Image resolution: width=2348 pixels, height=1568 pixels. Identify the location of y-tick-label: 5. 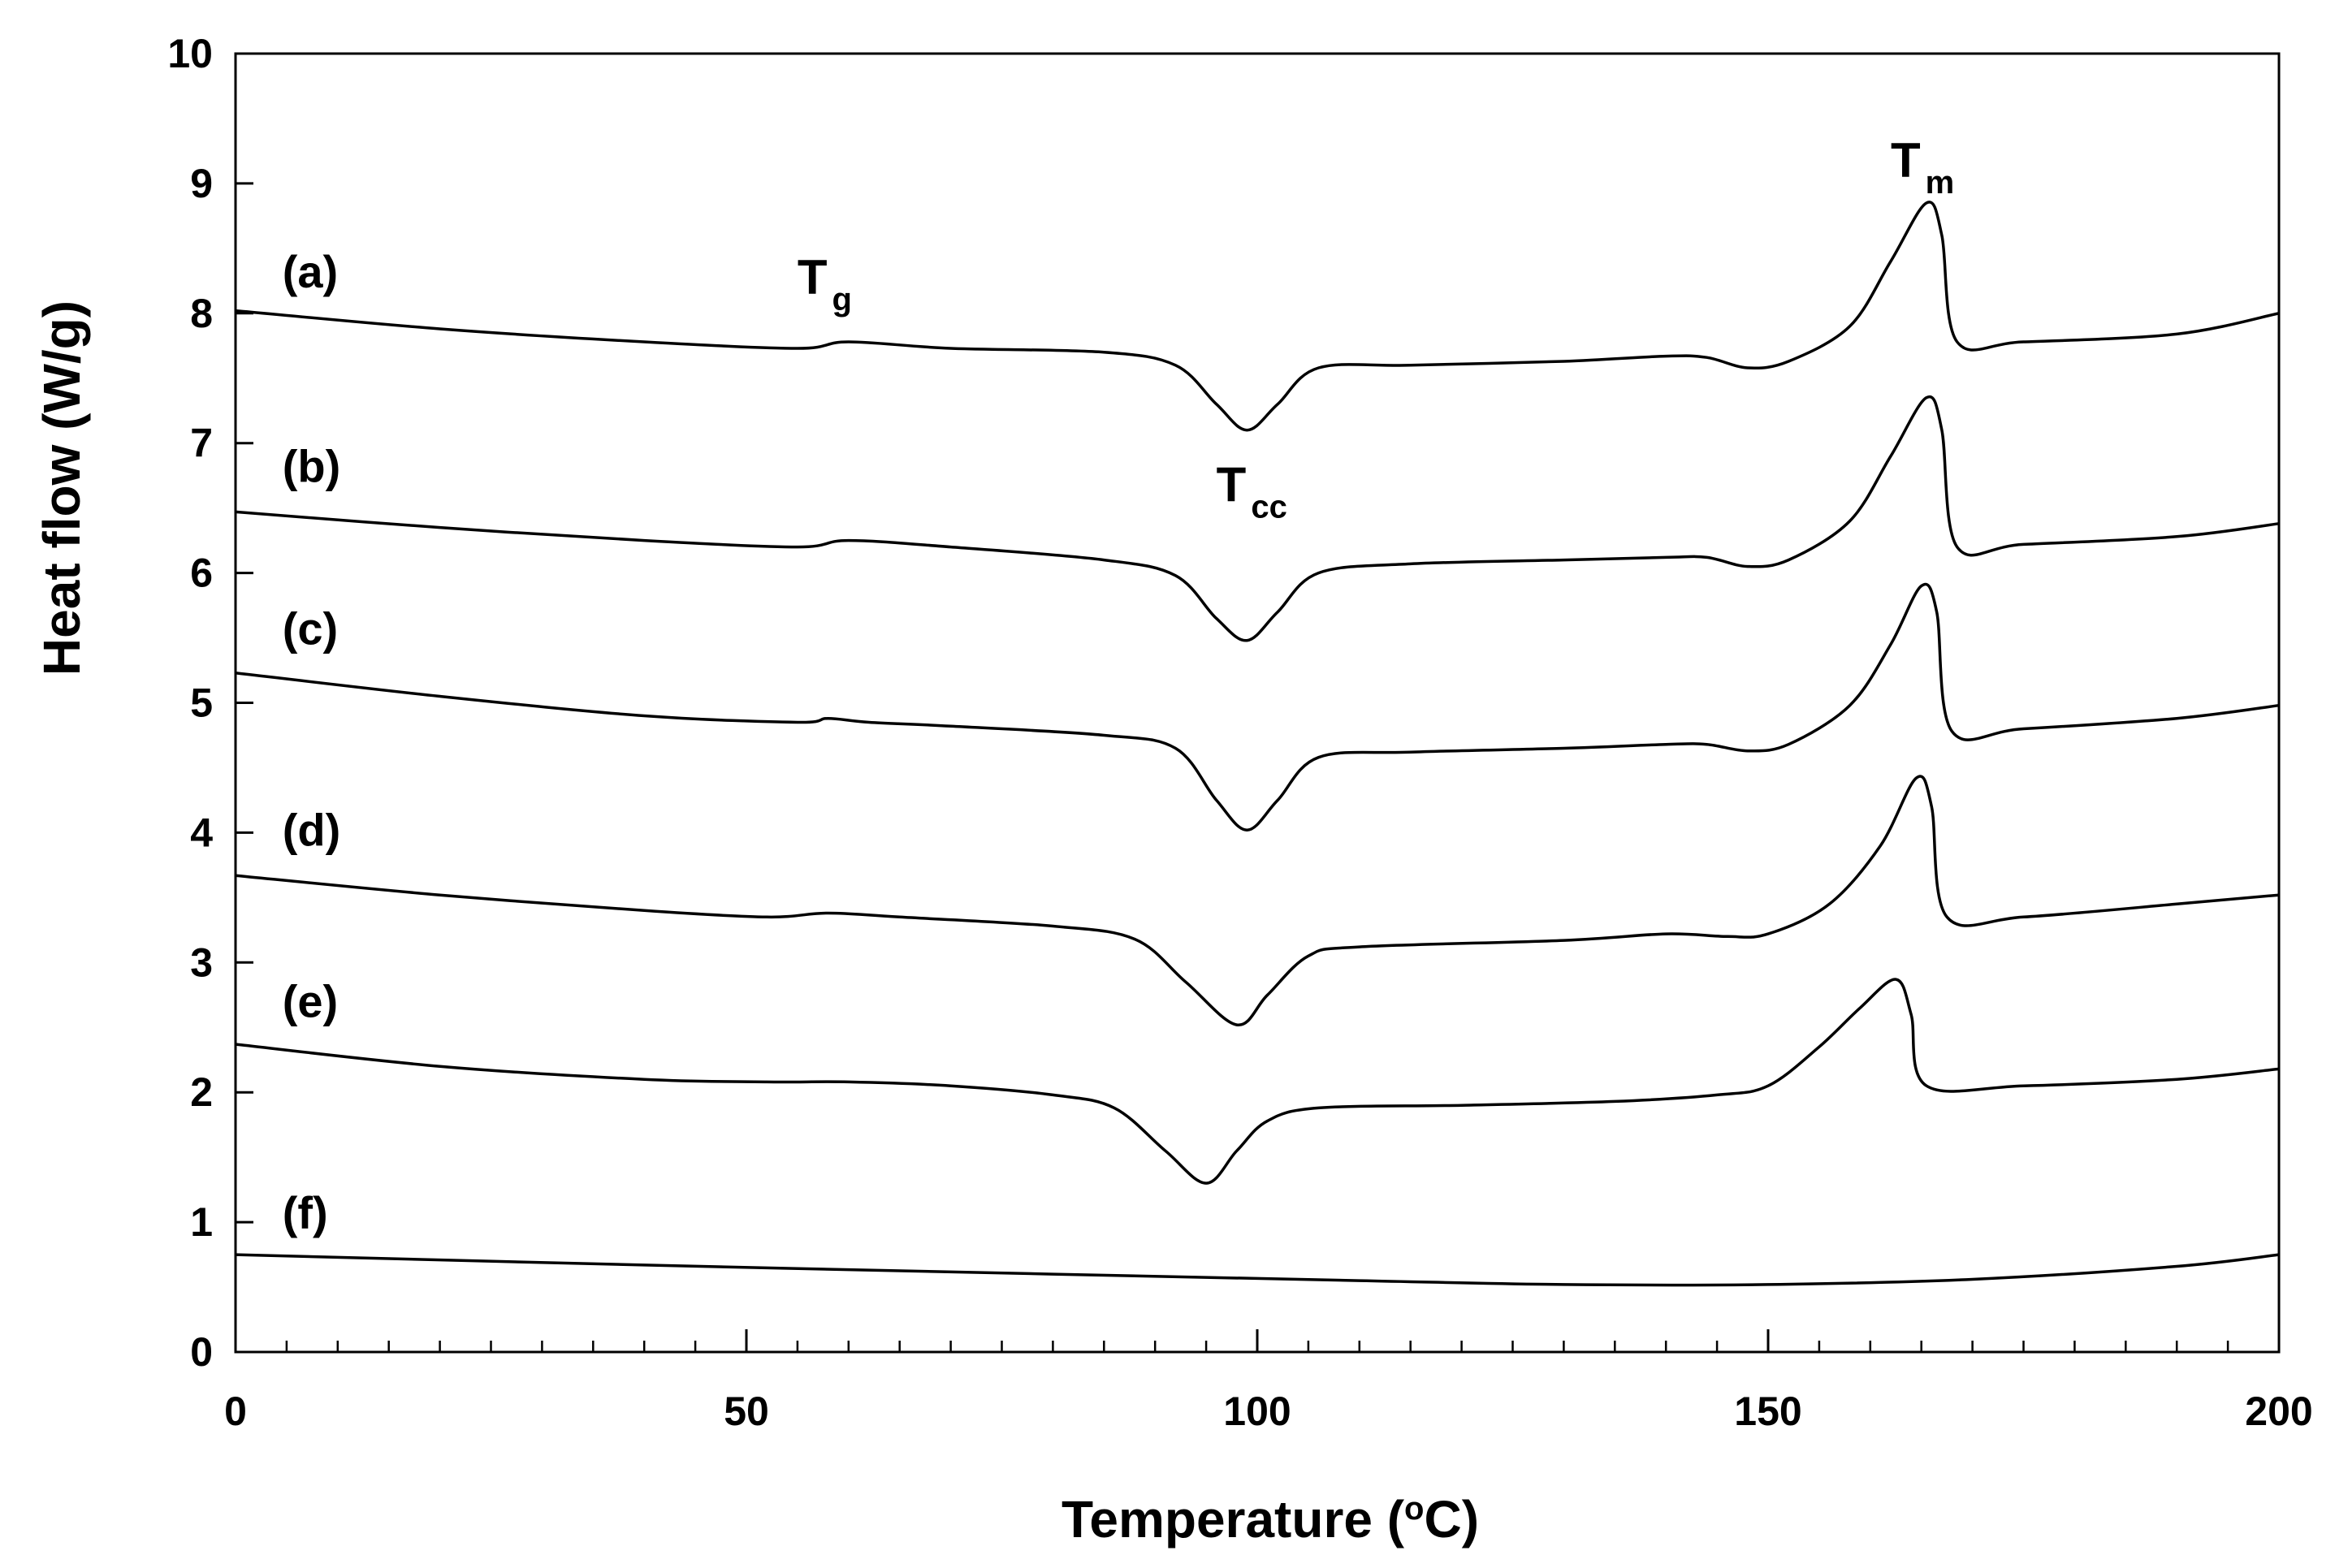
(201, 703).